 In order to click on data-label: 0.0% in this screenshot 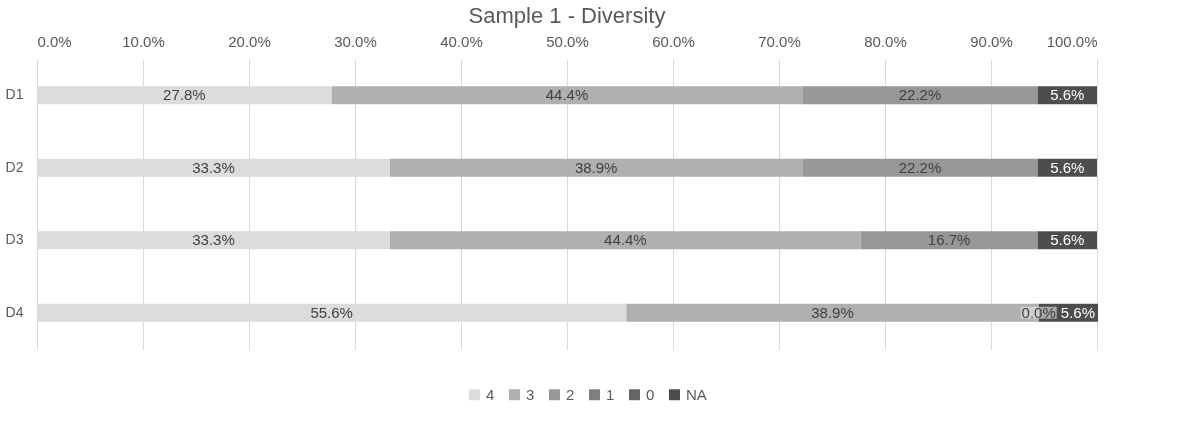, I will do `click(1038, 312)`.